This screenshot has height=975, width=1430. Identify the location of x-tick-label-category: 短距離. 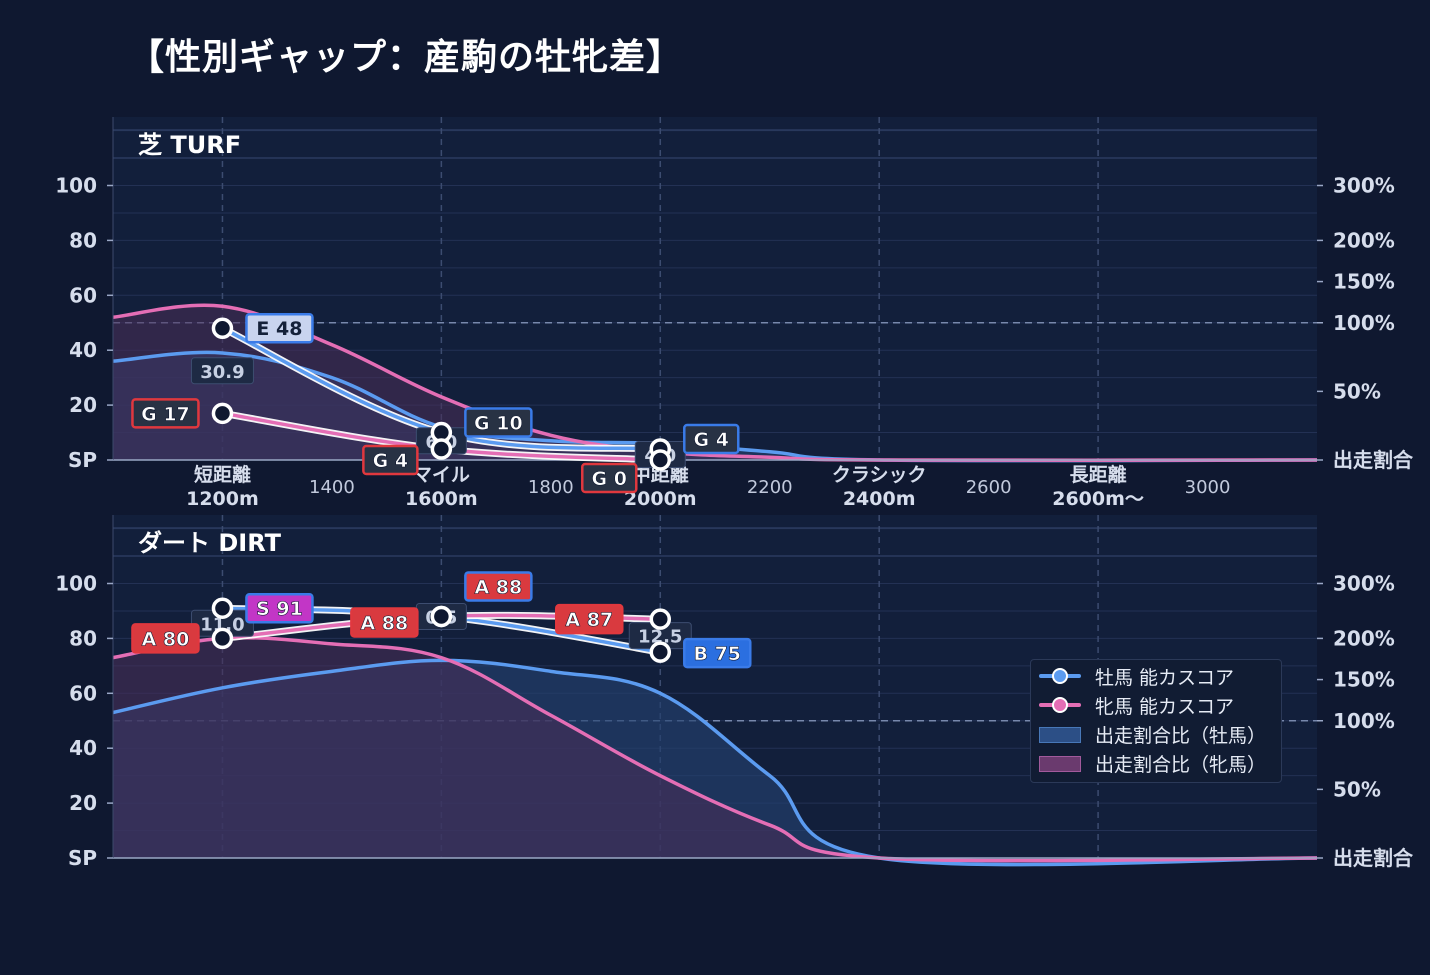
(222, 474).